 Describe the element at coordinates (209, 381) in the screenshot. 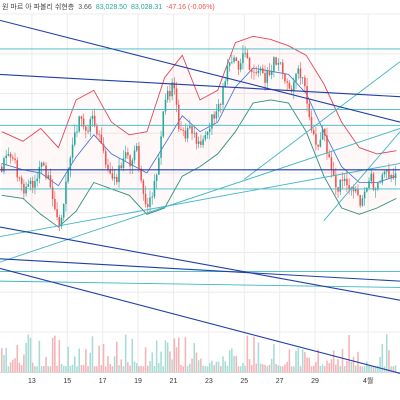

I see `x-tick-label-5: 23` at that location.